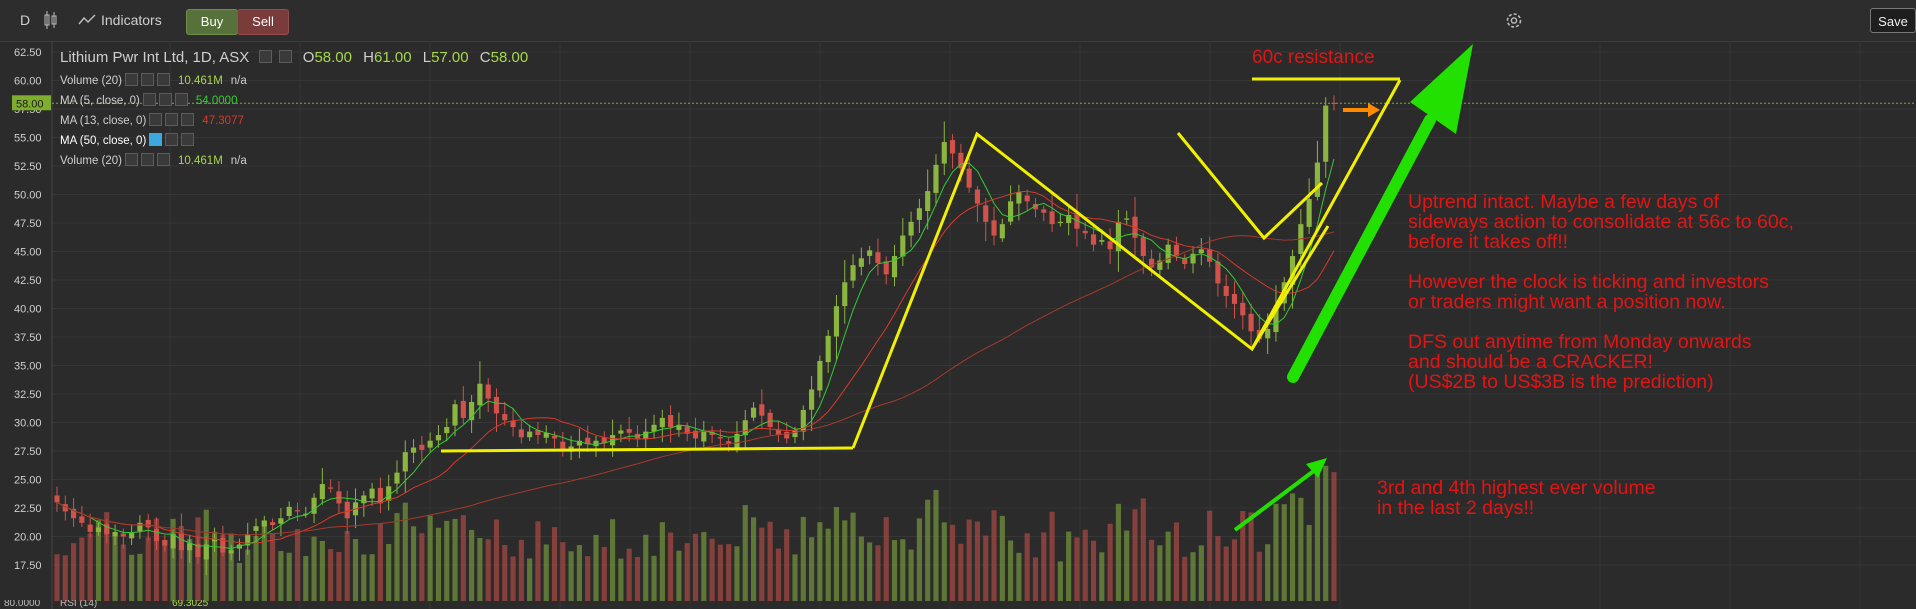  I want to click on settings-gear-icon, so click(1514, 20).